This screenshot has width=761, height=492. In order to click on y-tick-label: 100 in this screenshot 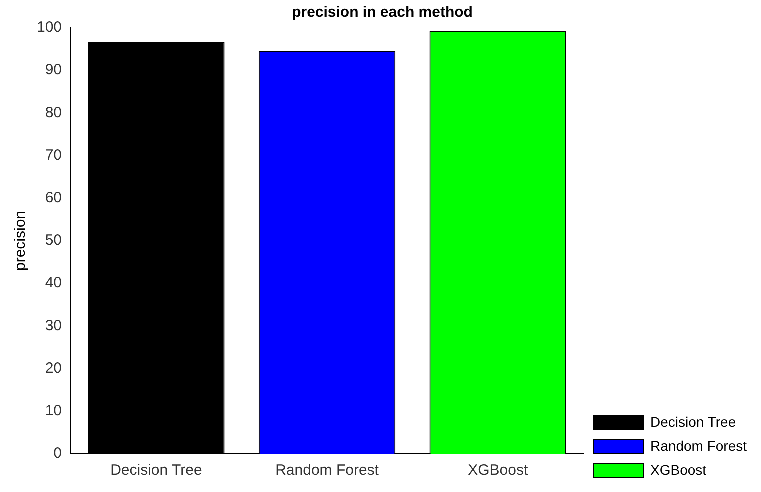, I will do `click(49, 27)`.